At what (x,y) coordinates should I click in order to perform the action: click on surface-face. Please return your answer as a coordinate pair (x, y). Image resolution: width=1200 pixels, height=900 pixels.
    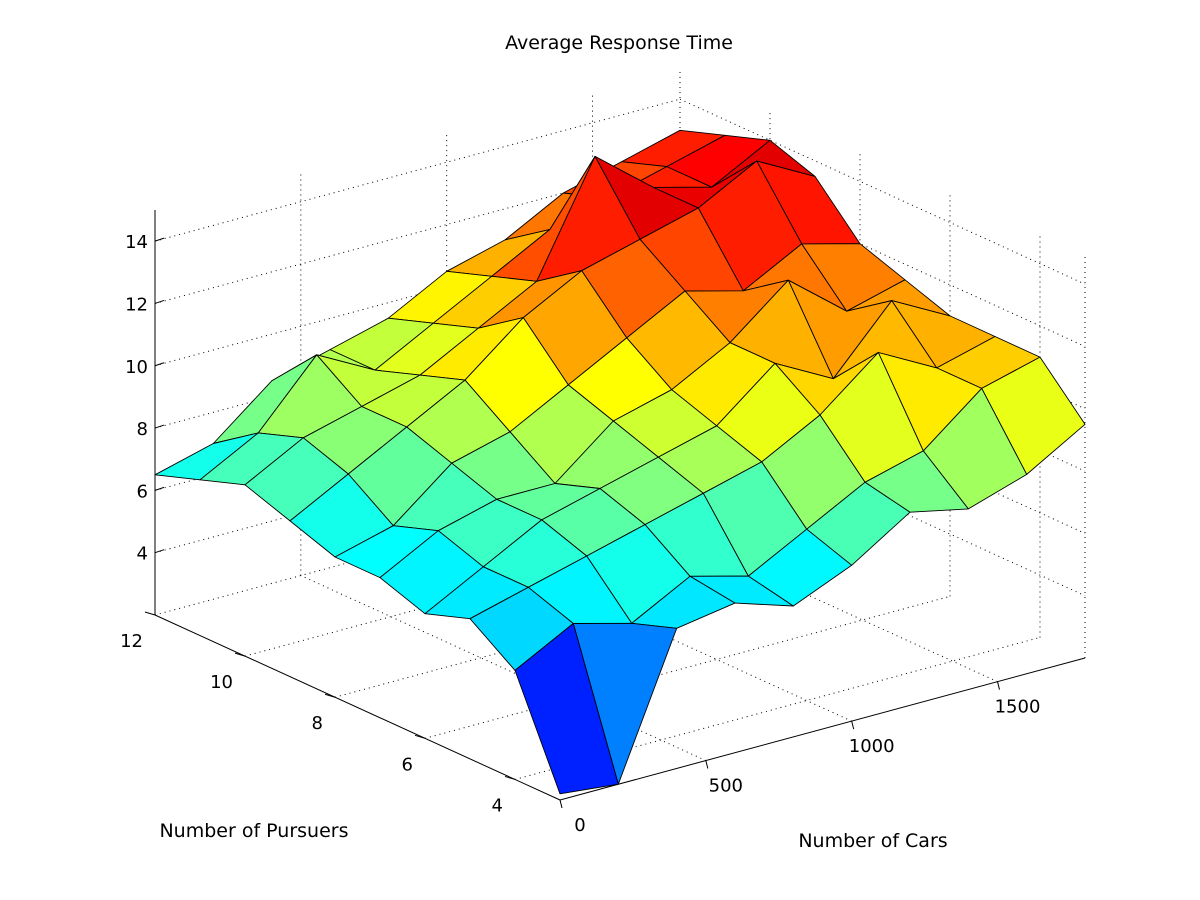
    Looking at the image, I should click on (566, 709).